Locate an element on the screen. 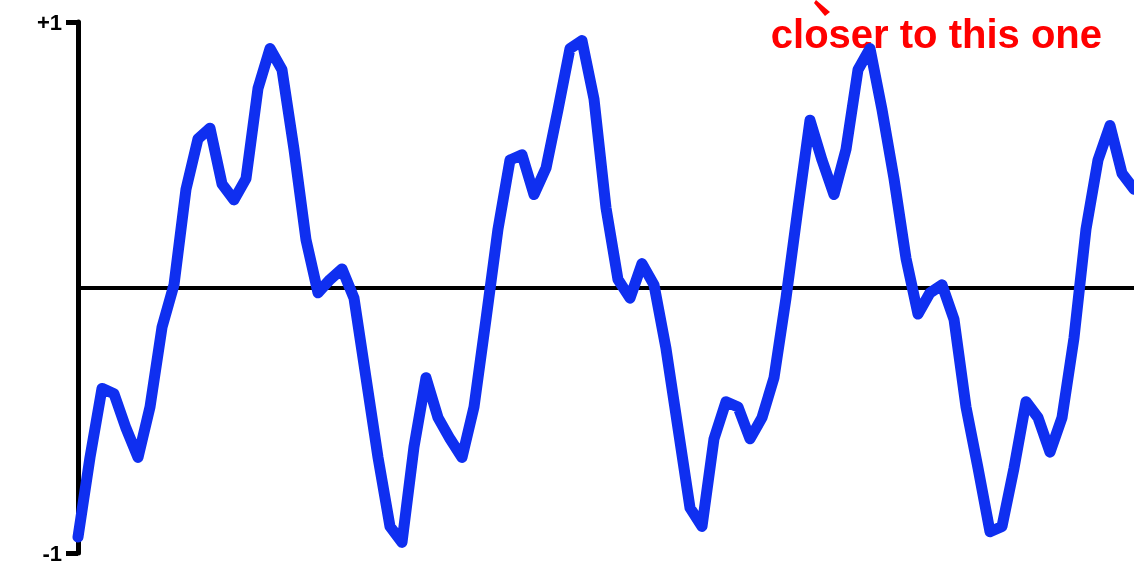 The image size is (1134, 567). y-tick-label: +1 is located at coordinates (49, 22).